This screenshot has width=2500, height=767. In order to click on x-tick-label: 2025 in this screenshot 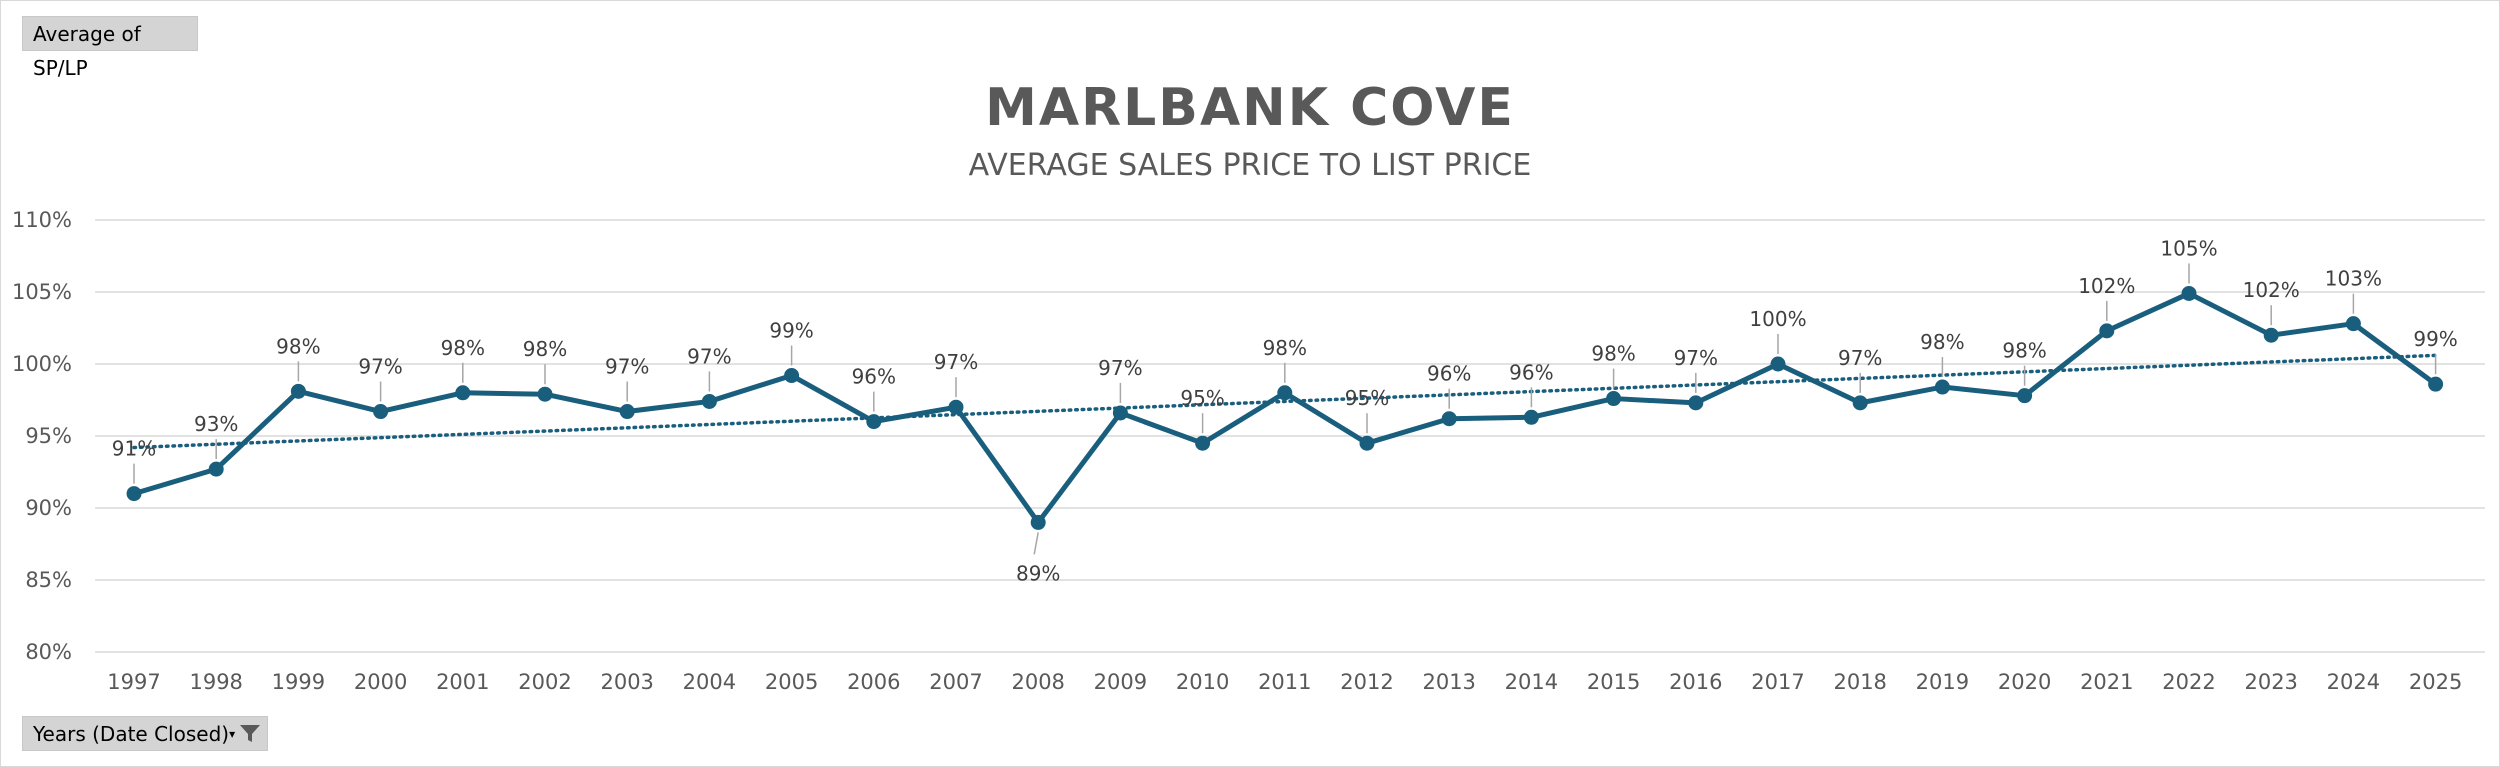, I will do `click(2435, 682)`.